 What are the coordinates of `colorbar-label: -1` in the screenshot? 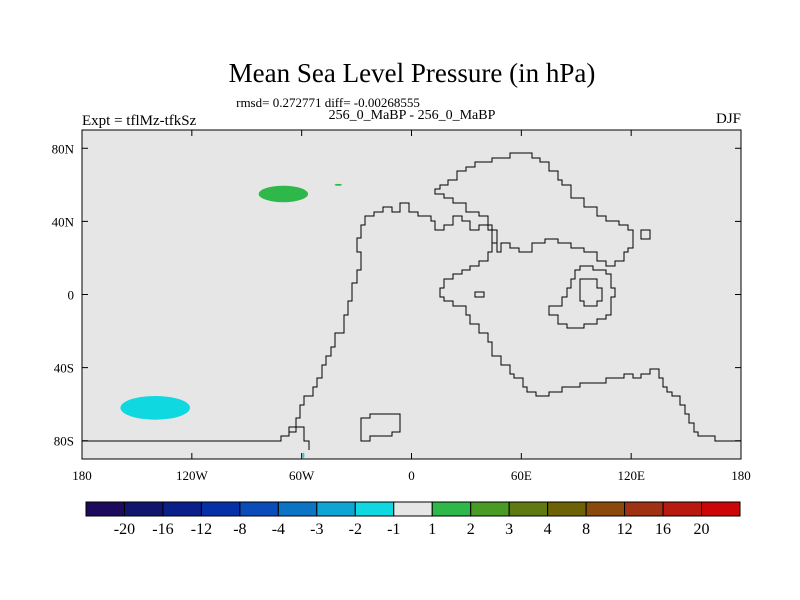 It's located at (393, 529).